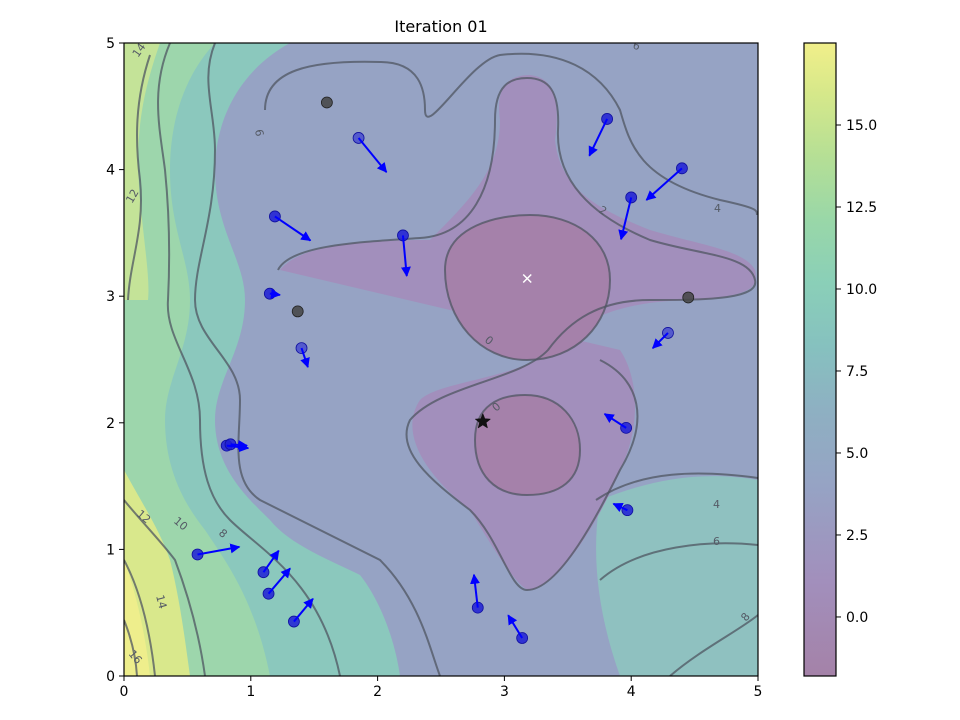  I want to click on optimum-cross-stroke, so click(527, 278).